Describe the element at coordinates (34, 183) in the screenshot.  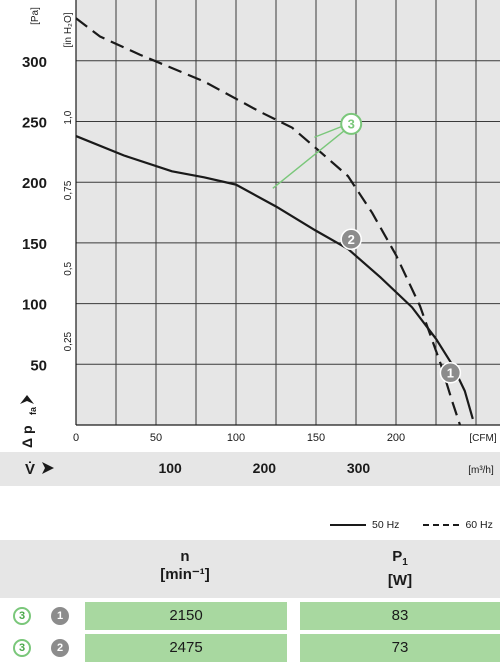
I see `y-tick-label: 200` at that location.